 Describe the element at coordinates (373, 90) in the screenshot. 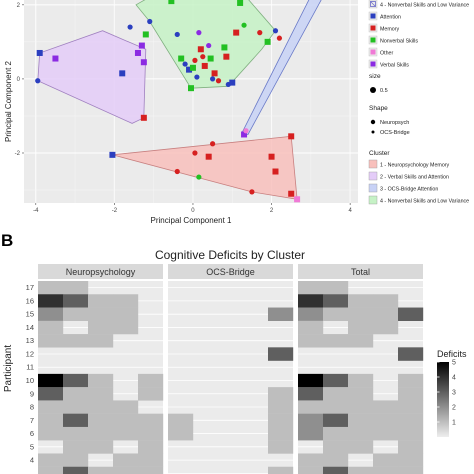

I see `legend-size-key` at that location.